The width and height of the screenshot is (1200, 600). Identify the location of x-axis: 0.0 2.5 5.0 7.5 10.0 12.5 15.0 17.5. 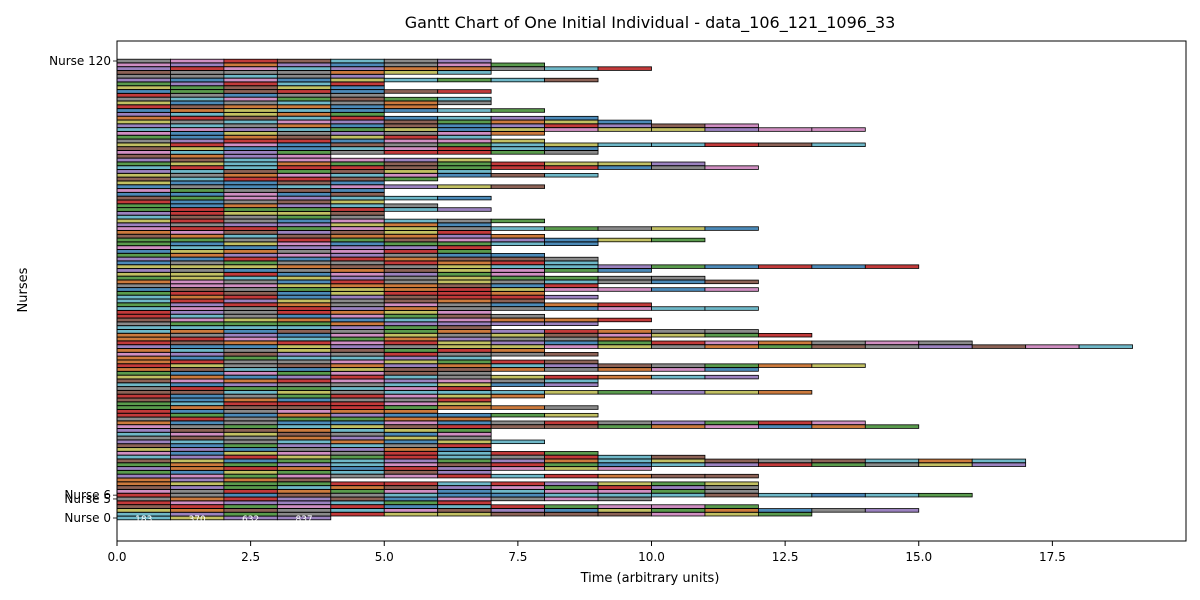
(586, 552).